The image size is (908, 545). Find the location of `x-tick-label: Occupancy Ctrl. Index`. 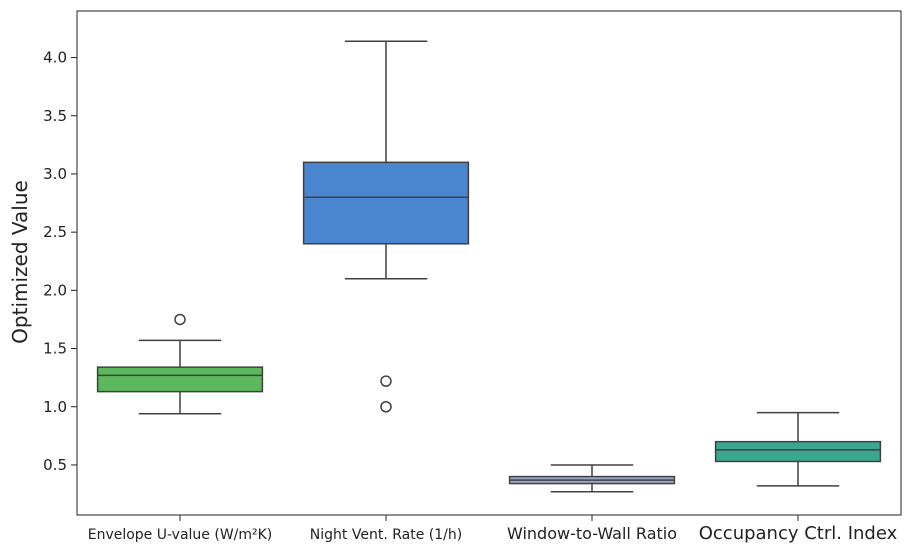

x-tick-label: Occupancy Ctrl. Index is located at coordinates (798, 533).